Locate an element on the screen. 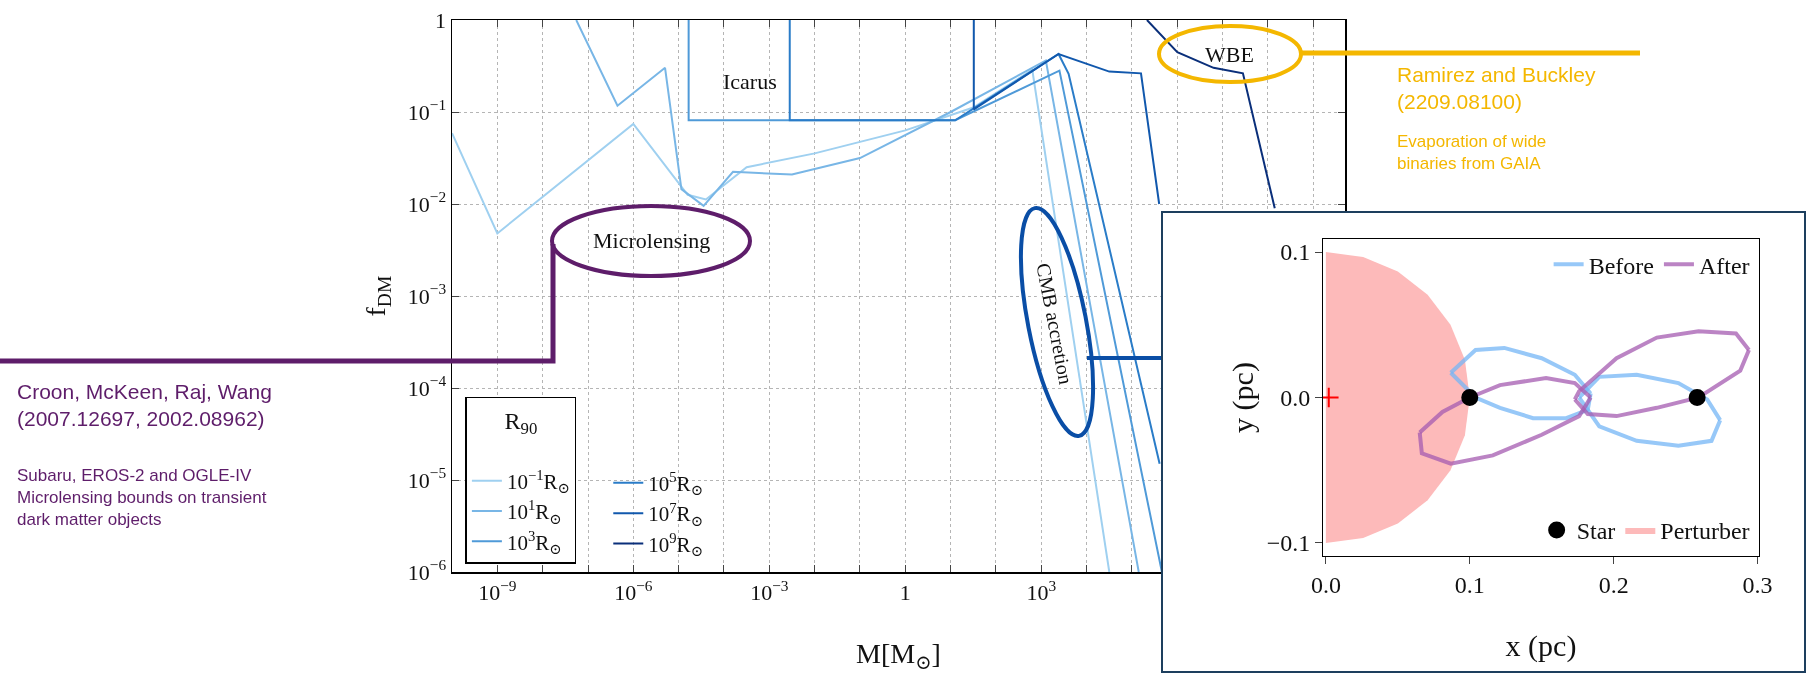 The height and width of the screenshot is (673, 1806). y-tick-label: 1 is located at coordinates (441, 20).